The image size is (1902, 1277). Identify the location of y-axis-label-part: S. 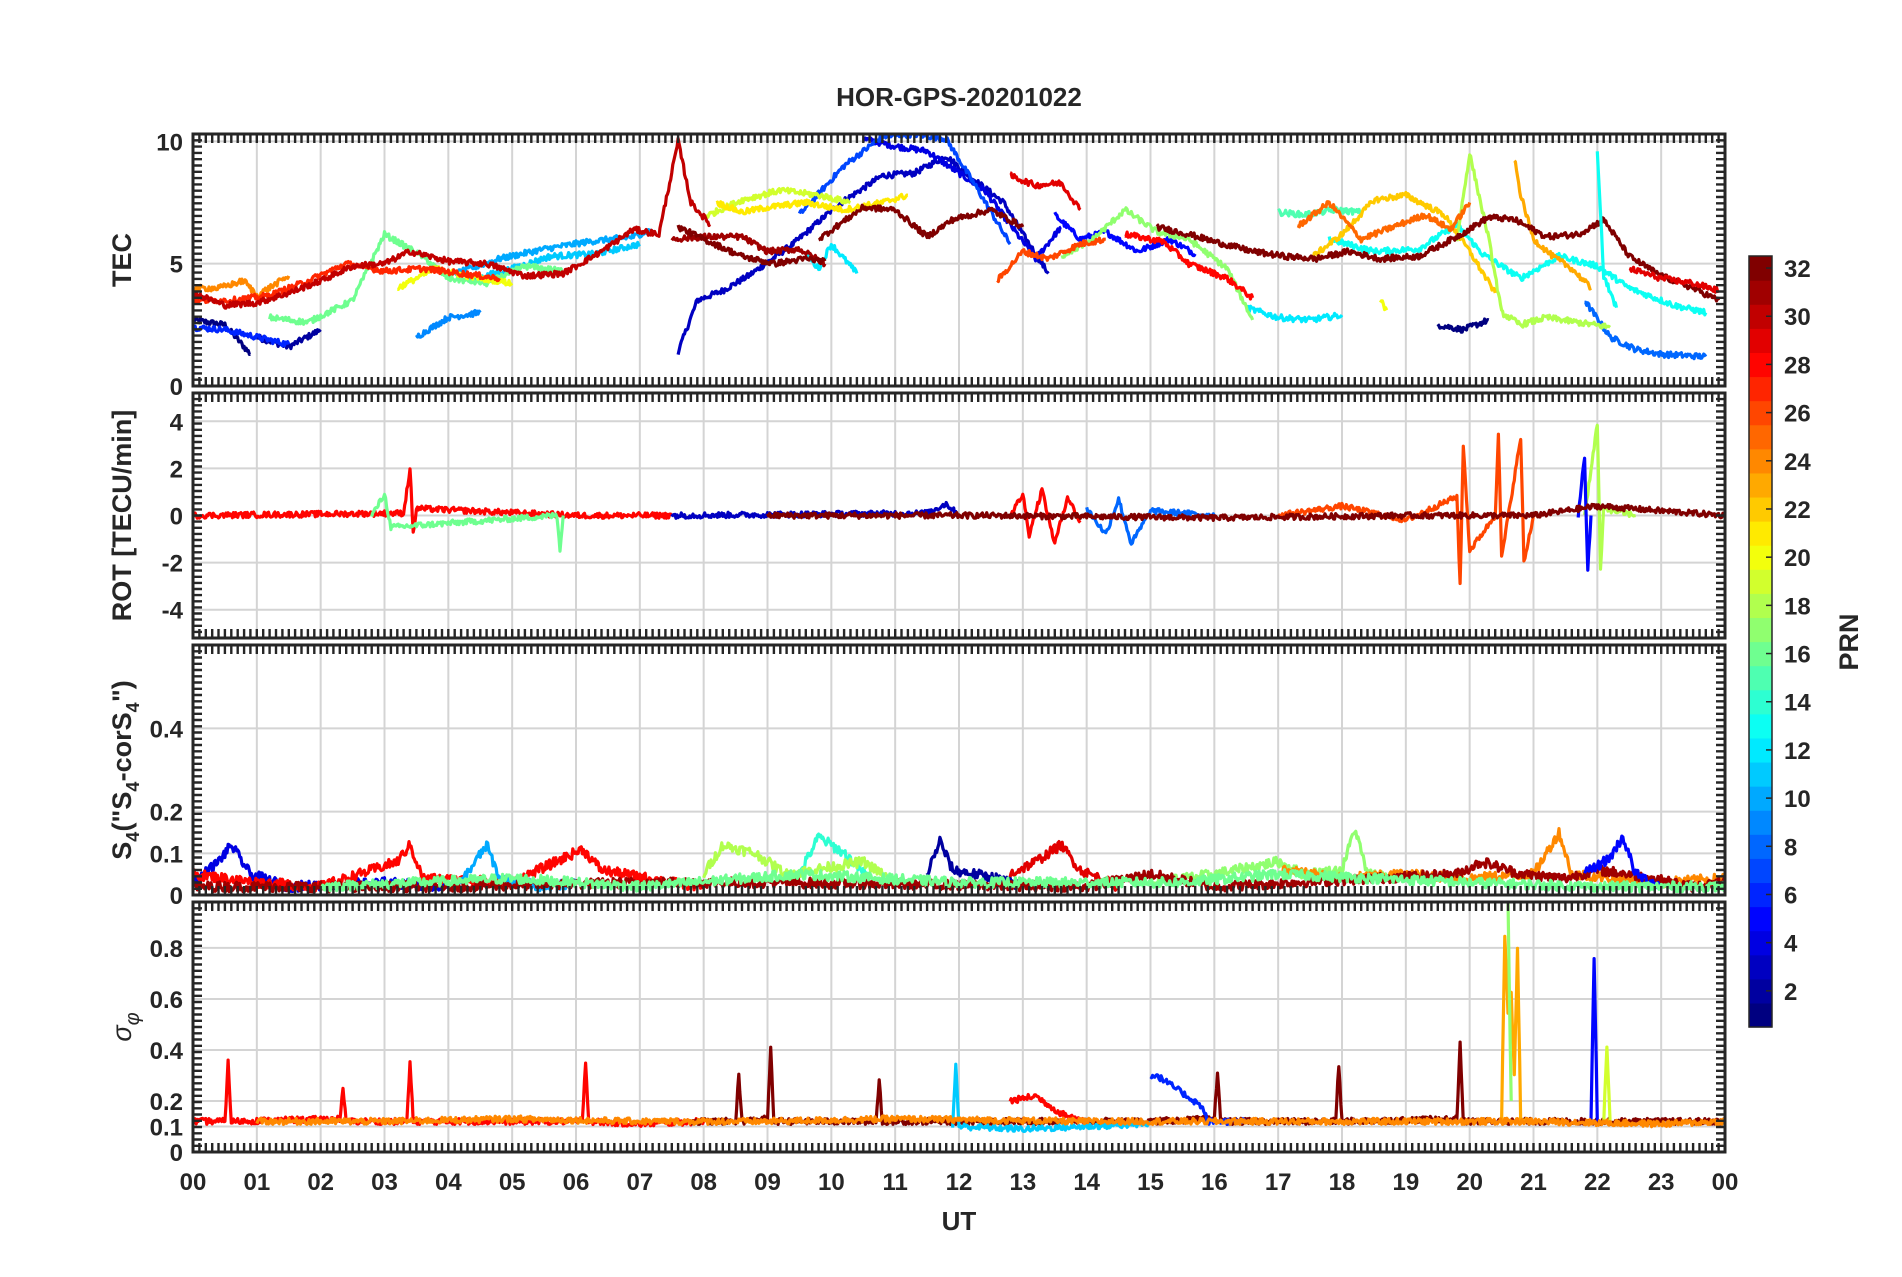
(122, 851).